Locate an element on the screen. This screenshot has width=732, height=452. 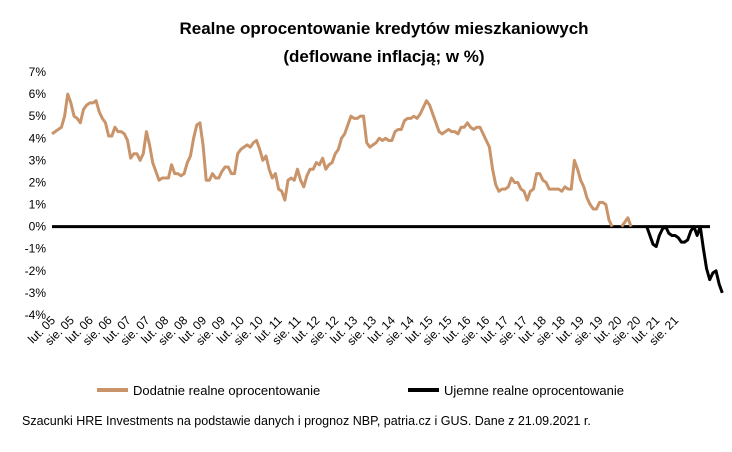
legend-label-positive: Dodatnie realne oprocentowanie is located at coordinates (226, 390).